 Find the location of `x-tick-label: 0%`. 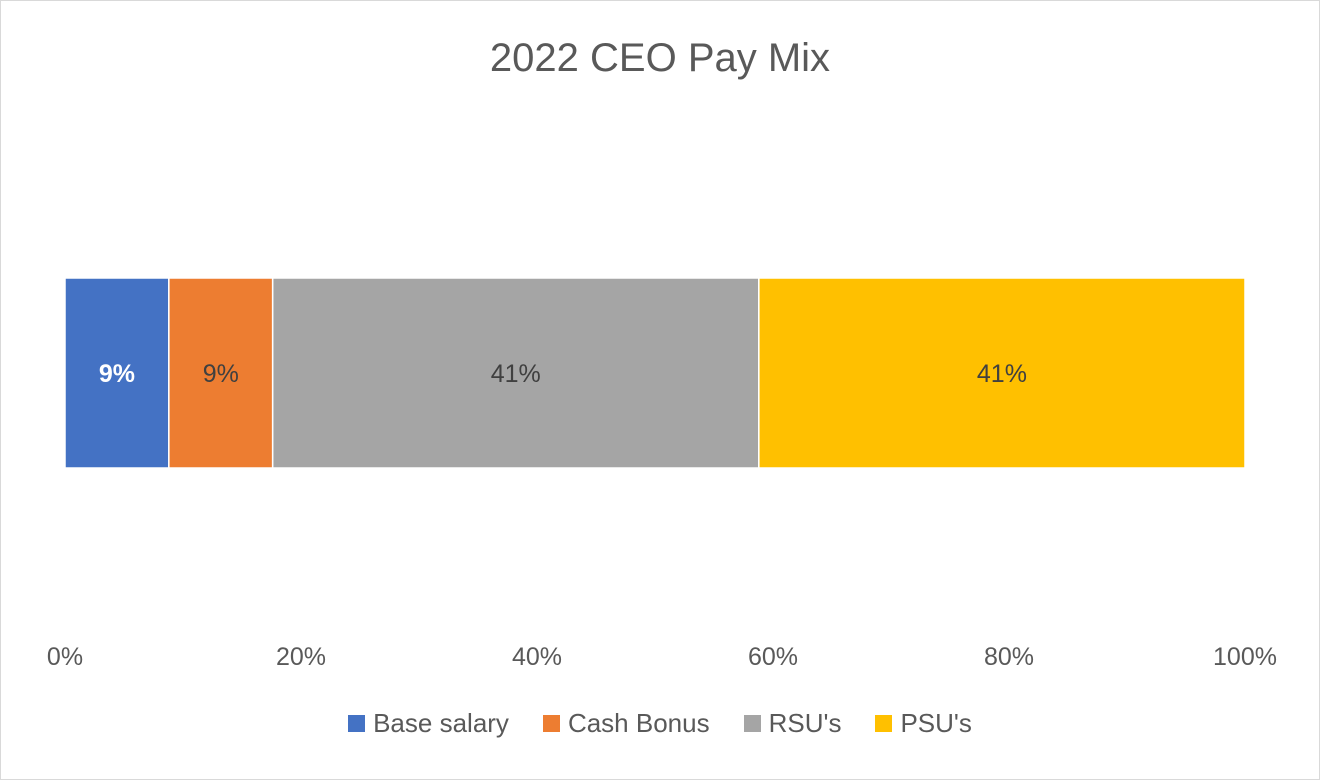

x-tick-label: 0% is located at coordinates (65, 657).